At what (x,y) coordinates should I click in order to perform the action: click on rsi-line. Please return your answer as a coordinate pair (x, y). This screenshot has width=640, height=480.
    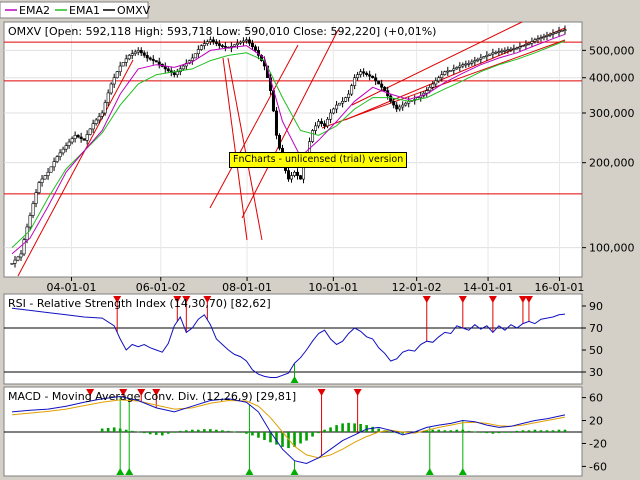
    Looking at the image, I should click on (288, 342).